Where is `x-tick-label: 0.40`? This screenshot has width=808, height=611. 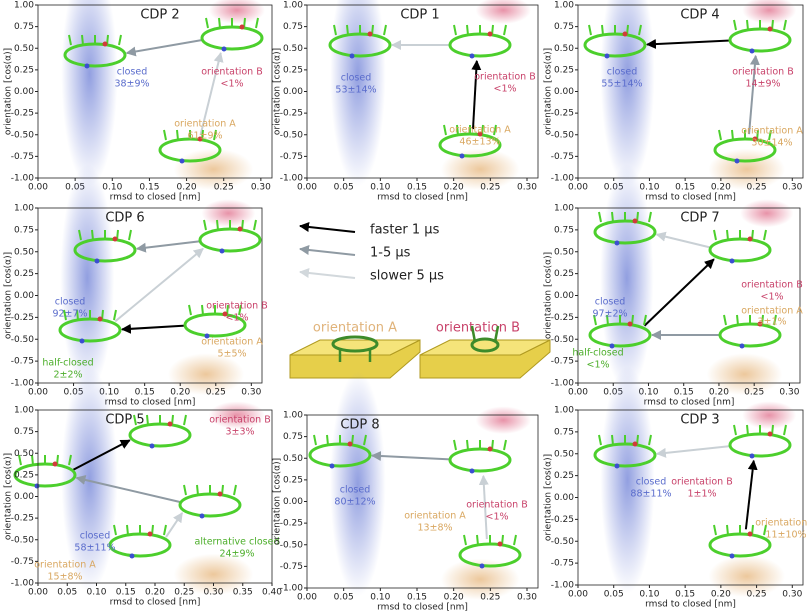 x-tick-label: 0.40 is located at coordinates (272, 593).